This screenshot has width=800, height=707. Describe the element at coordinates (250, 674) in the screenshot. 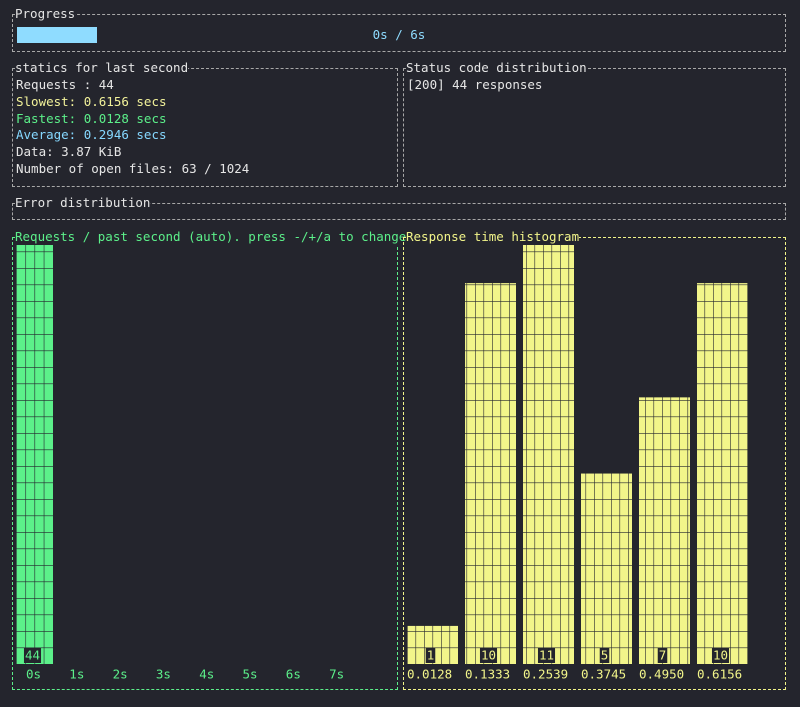

I see `x-tick-label: 5s` at that location.